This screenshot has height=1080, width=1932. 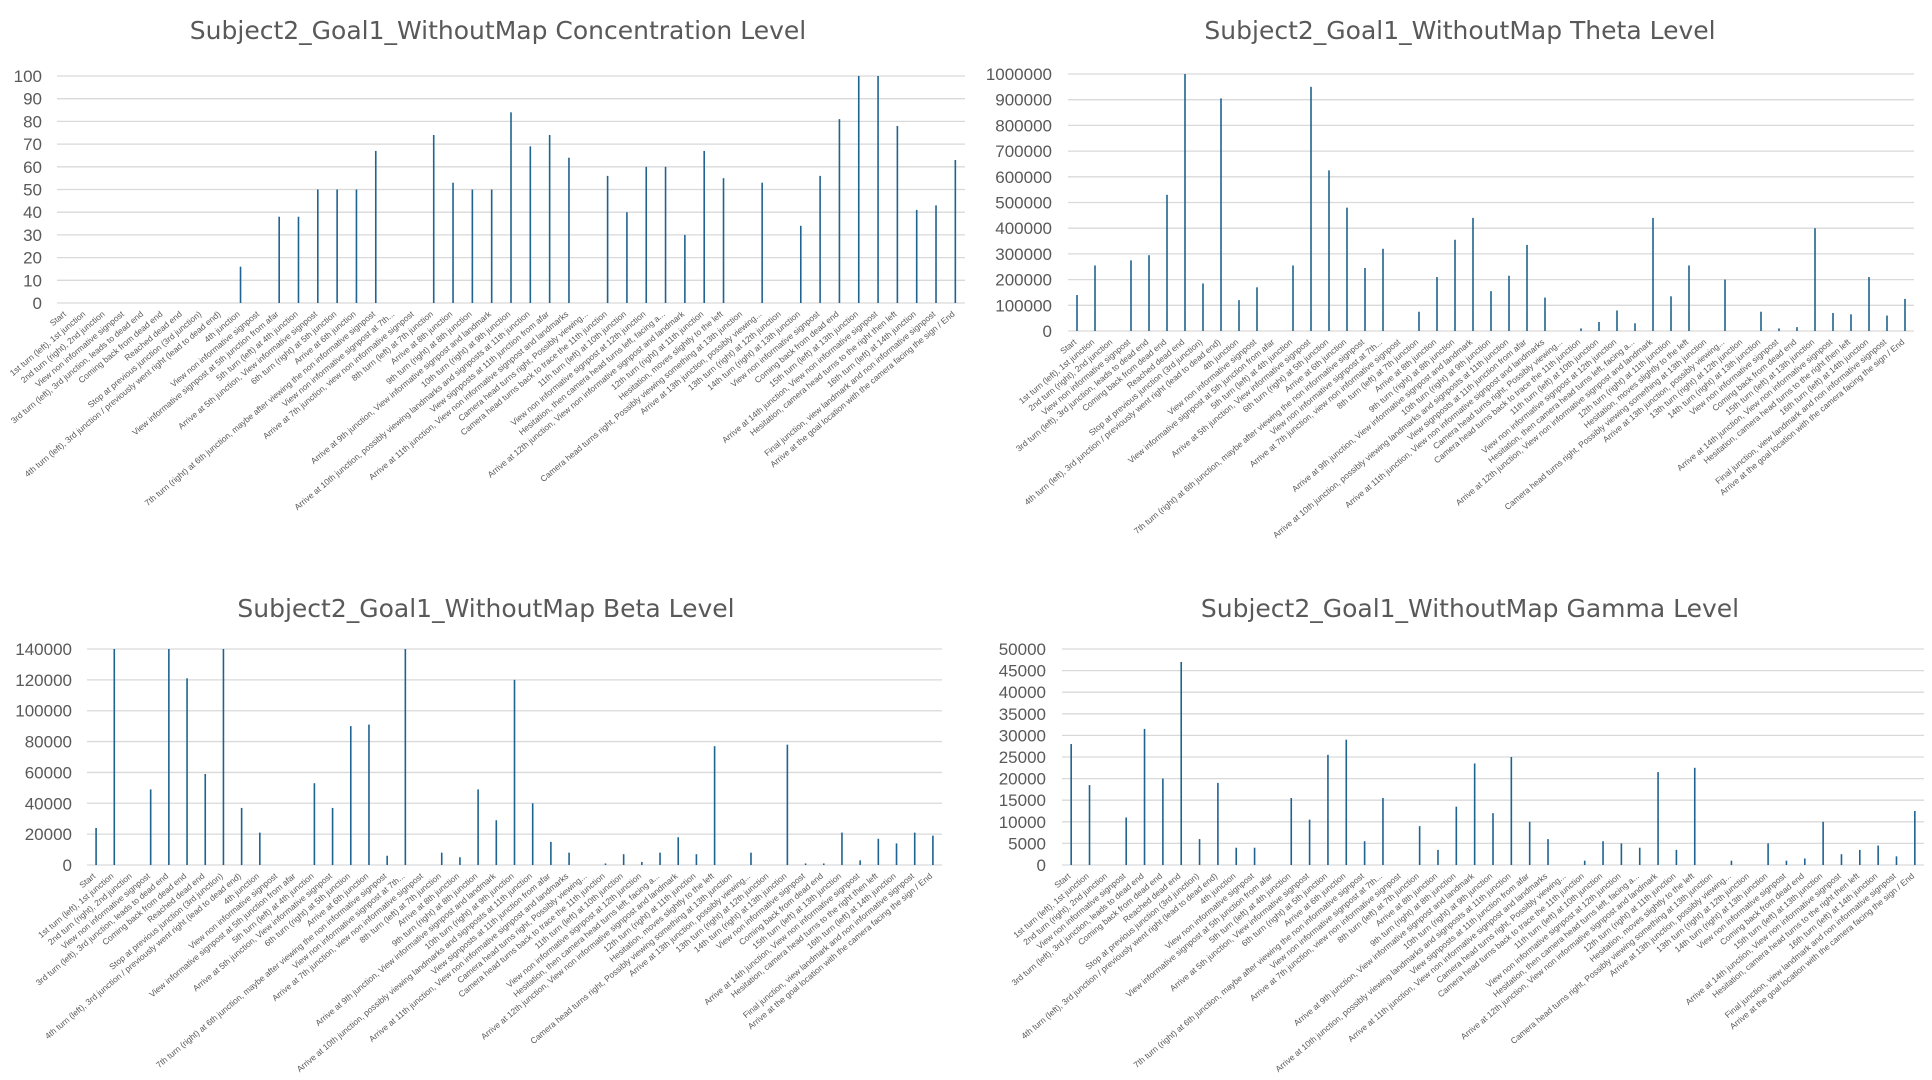 What do you see at coordinates (43, 711) in the screenshot?
I see `y-tick-label: 100000` at bounding box center [43, 711].